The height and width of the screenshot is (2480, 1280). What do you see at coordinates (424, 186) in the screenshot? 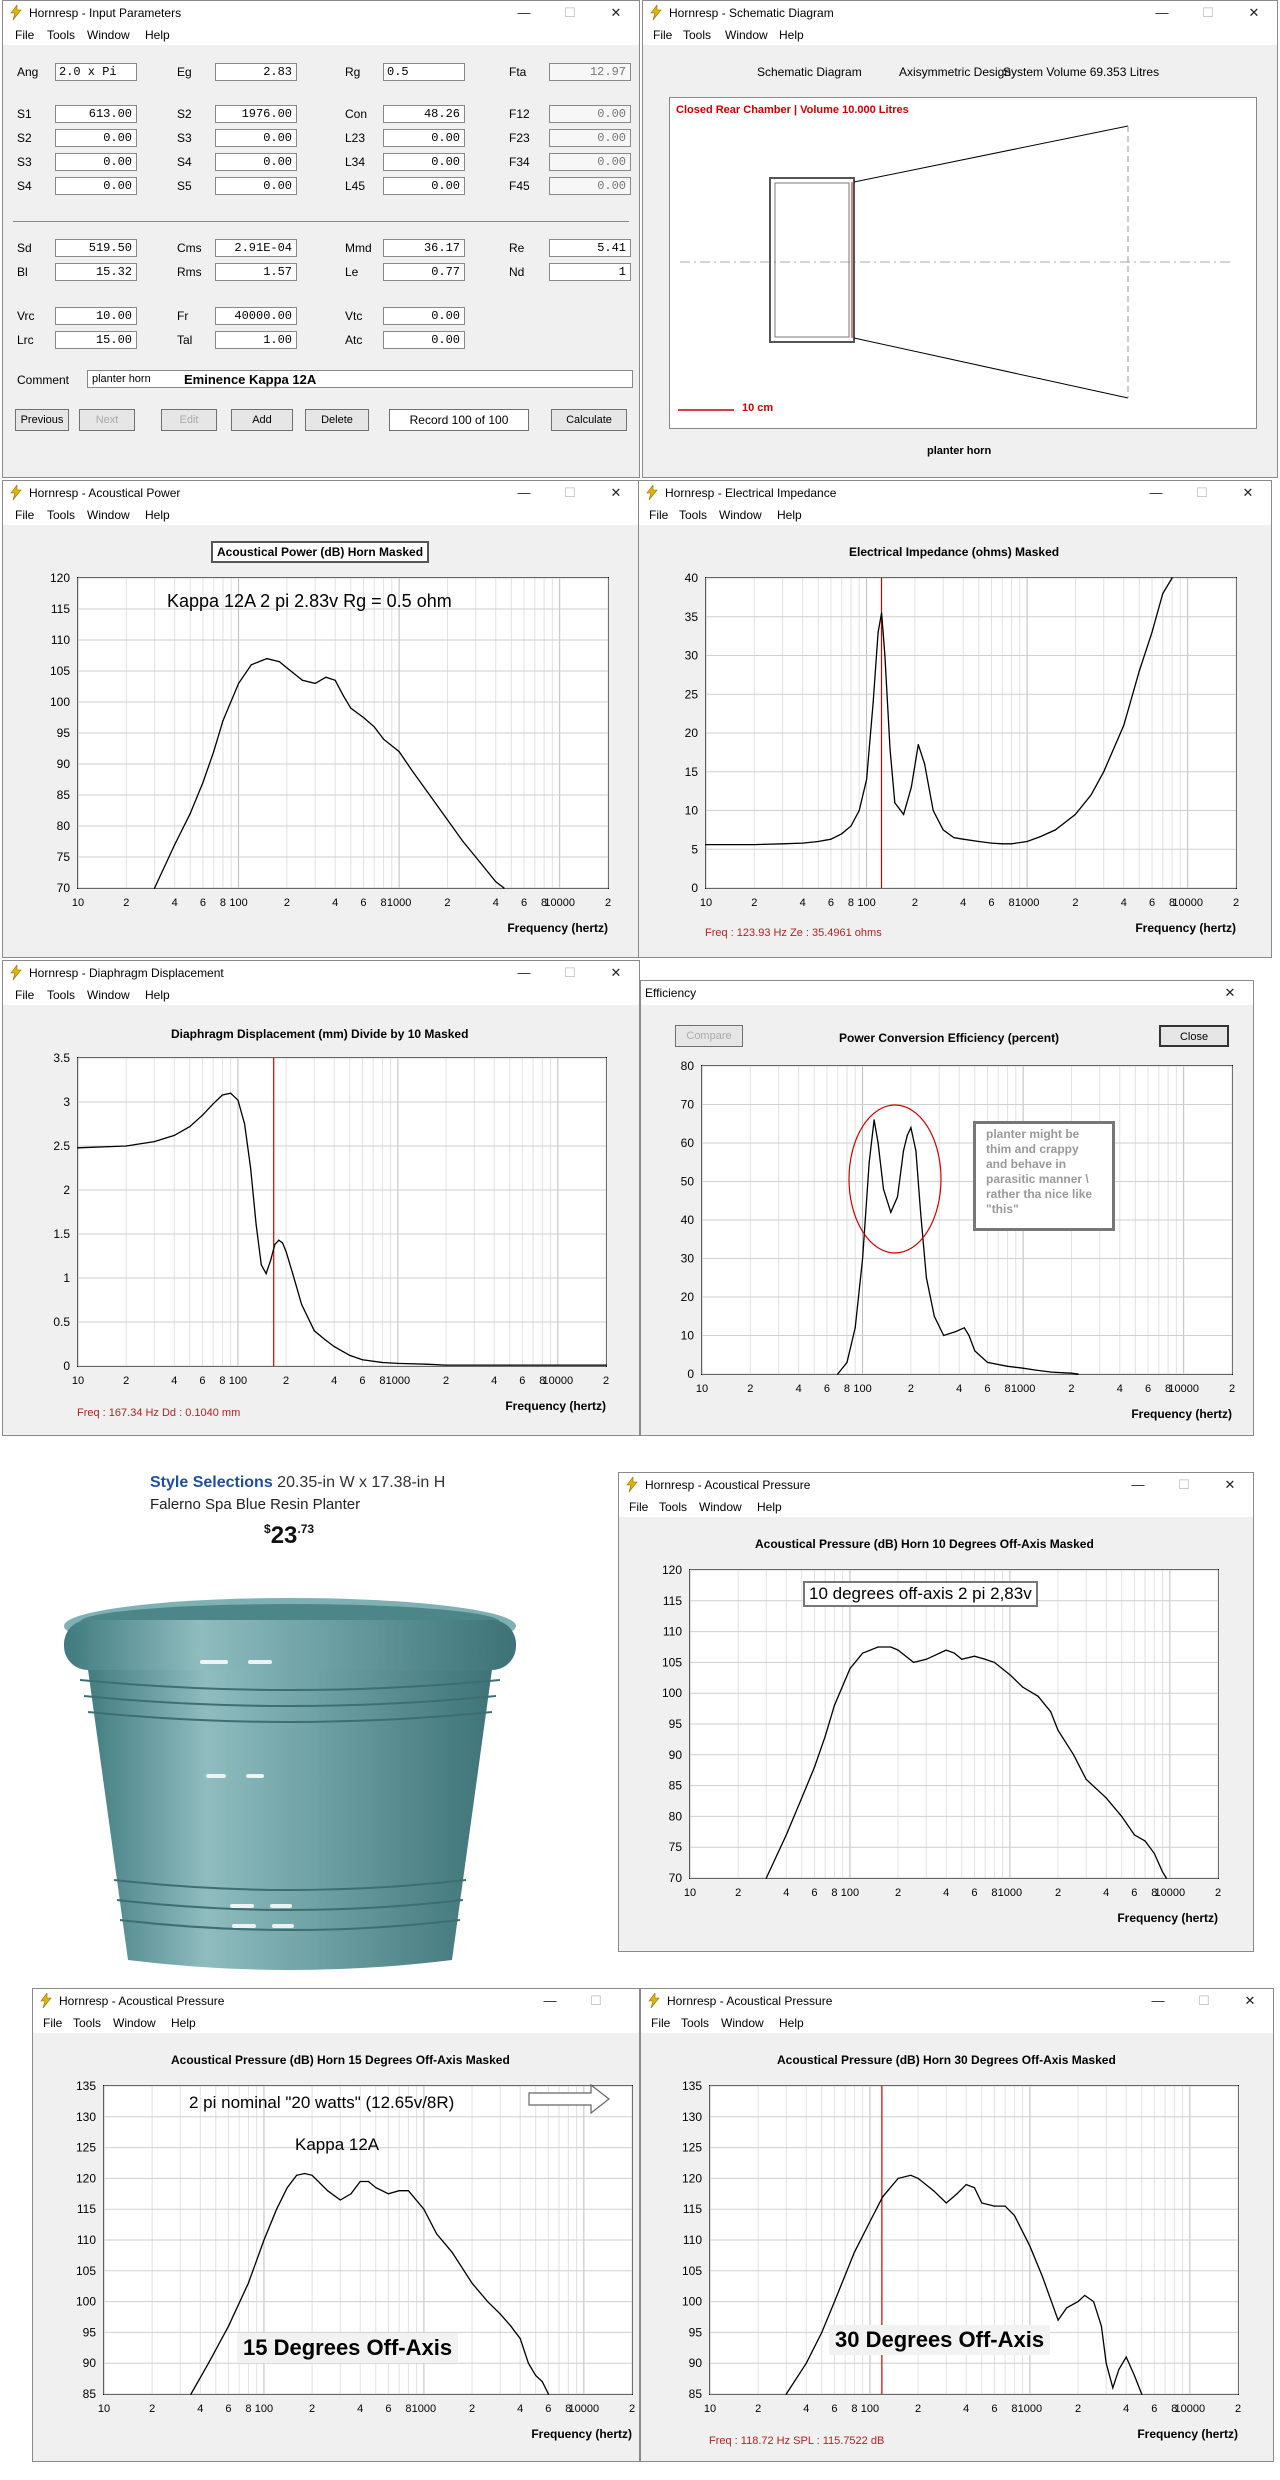
I see `param-field-l45: 0.00` at bounding box center [424, 186].